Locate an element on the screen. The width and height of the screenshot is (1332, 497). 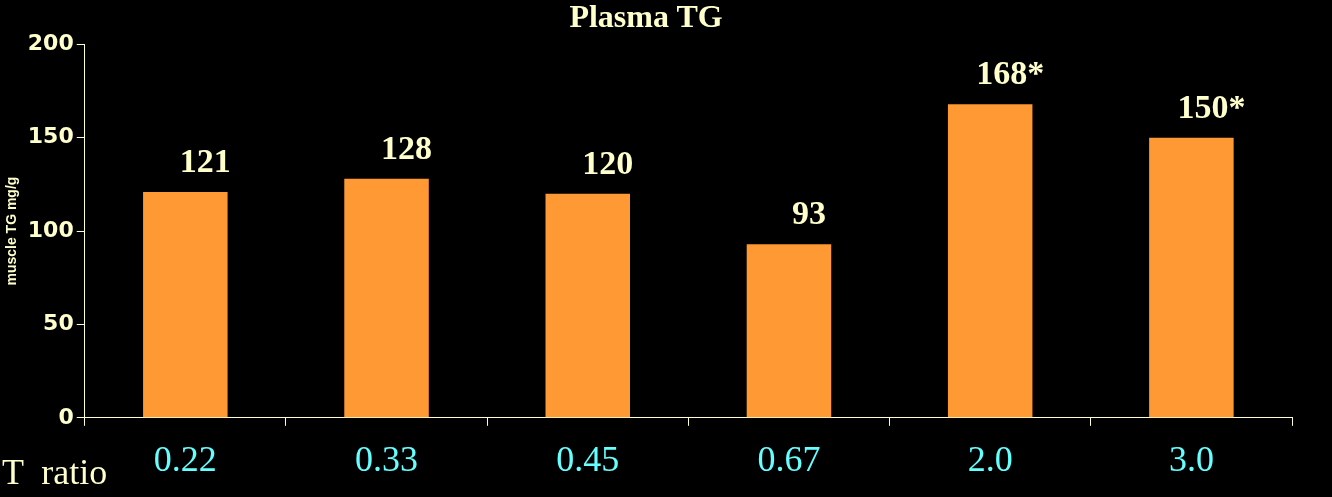
y-tick-label: 50 is located at coordinates (58, 323).